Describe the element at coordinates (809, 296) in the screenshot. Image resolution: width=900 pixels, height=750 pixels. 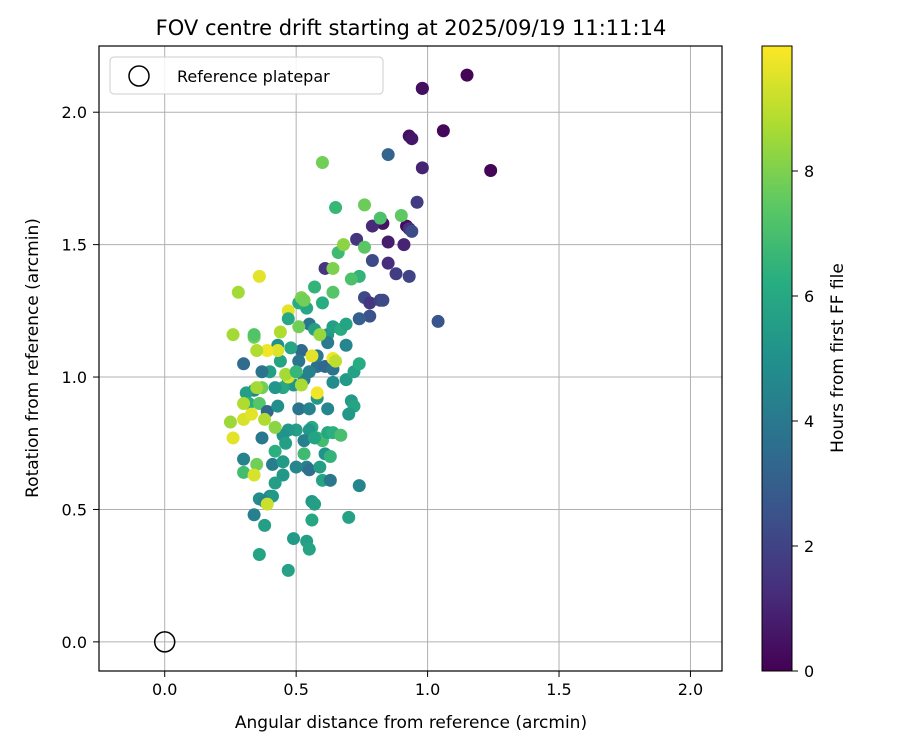
I see `colorbar-tick-label: 6` at that location.